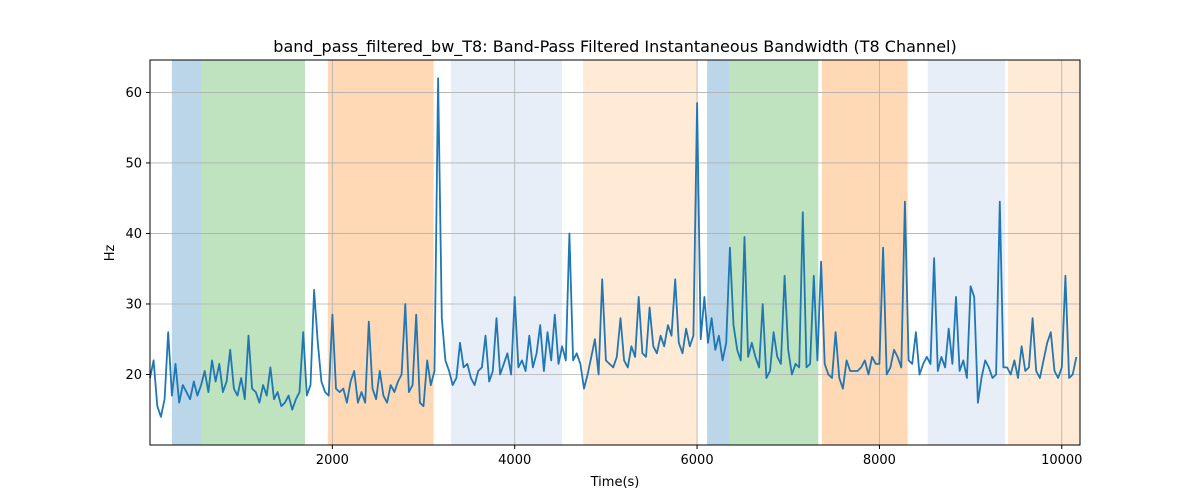 This screenshot has width=1200, height=500. What do you see at coordinates (133, 234) in the screenshot?
I see `y-tick-label: 40` at bounding box center [133, 234].